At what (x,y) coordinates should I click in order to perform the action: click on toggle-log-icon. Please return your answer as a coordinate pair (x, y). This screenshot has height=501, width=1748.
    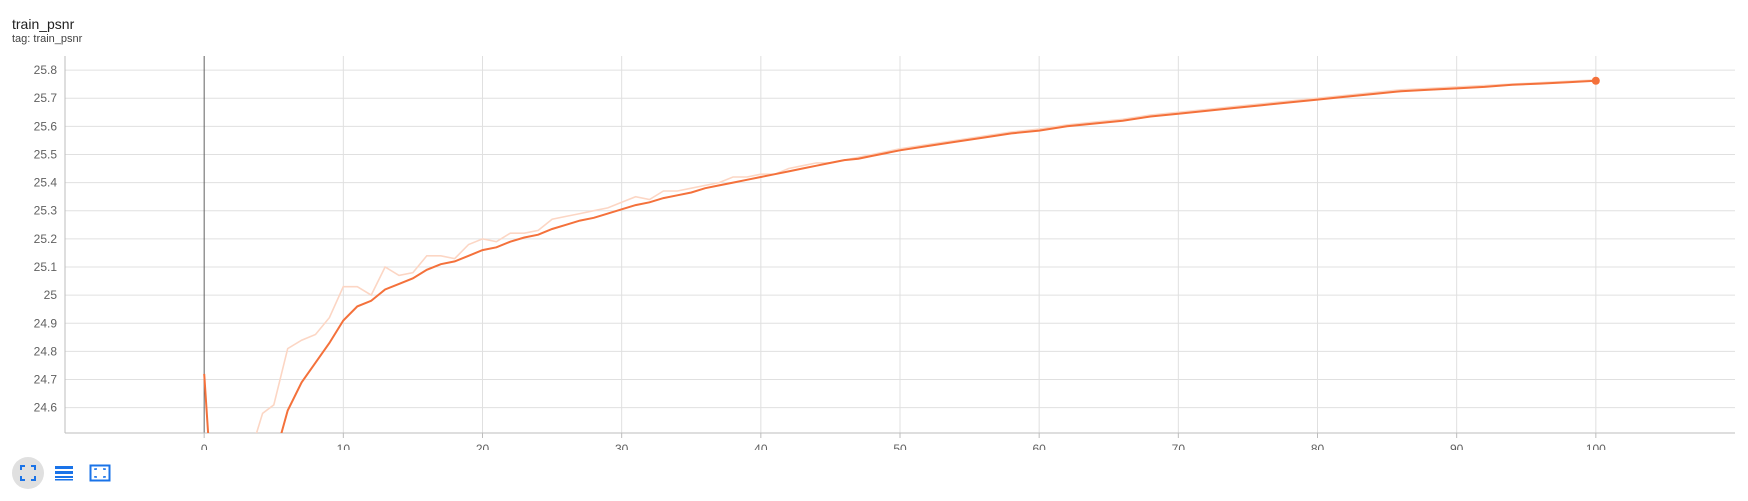
    Looking at the image, I should click on (64, 473).